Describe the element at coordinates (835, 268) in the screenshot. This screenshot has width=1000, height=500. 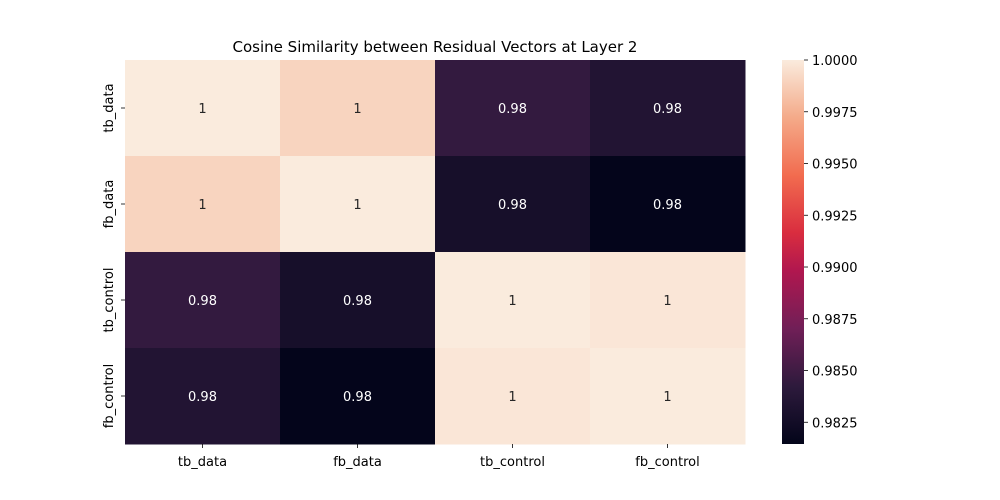
I see `colorbar-tick-label: 0.9900` at that location.